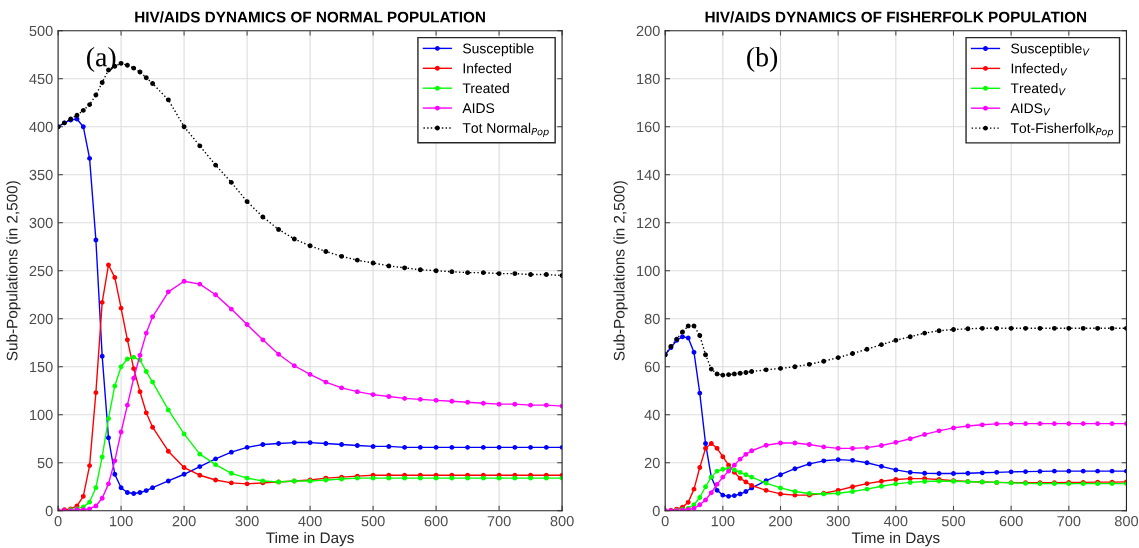 The height and width of the screenshot is (548, 1139). I want to click on y-tick-label: 300, so click(41, 223).